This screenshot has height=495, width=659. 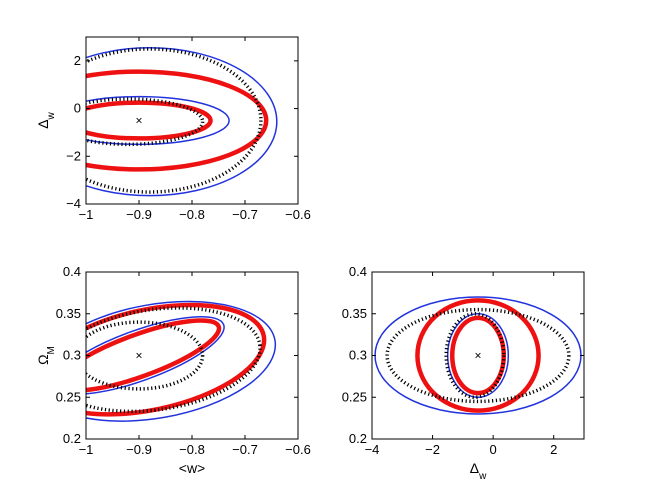 What do you see at coordinates (553, 449) in the screenshot?
I see `x-tick-label: 2` at bounding box center [553, 449].